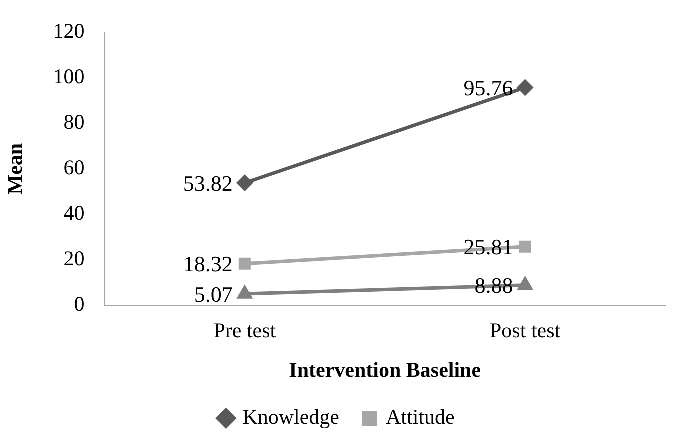  What do you see at coordinates (213, 294) in the screenshot?
I see `data-label: 5.07` at bounding box center [213, 294].